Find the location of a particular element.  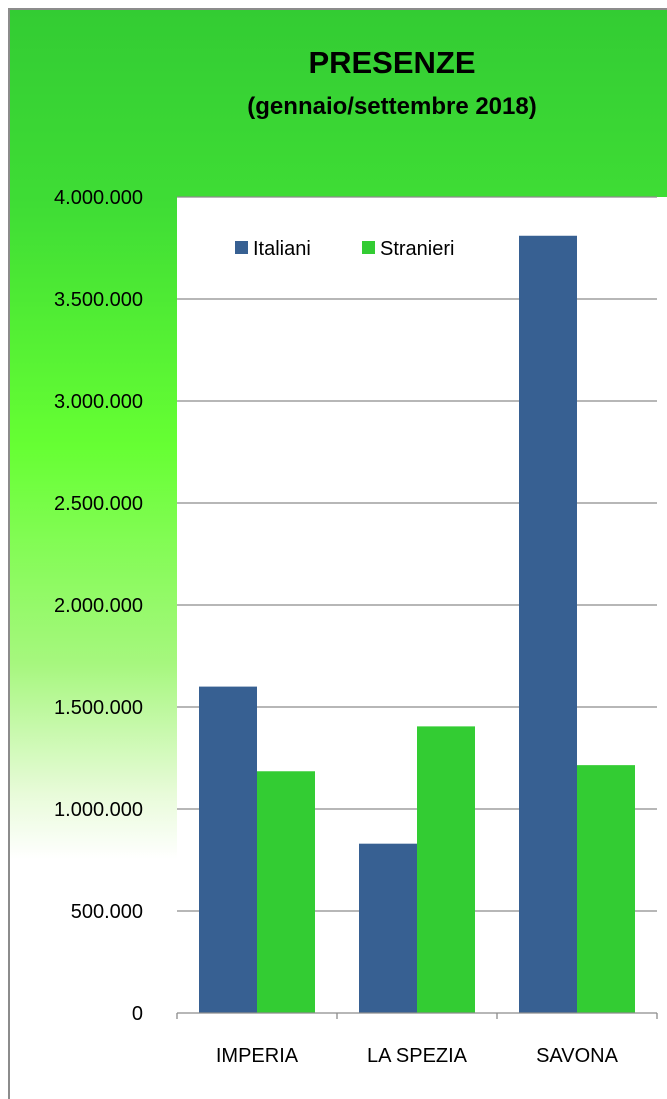

legend-swatch-italiani is located at coordinates (241, 247).